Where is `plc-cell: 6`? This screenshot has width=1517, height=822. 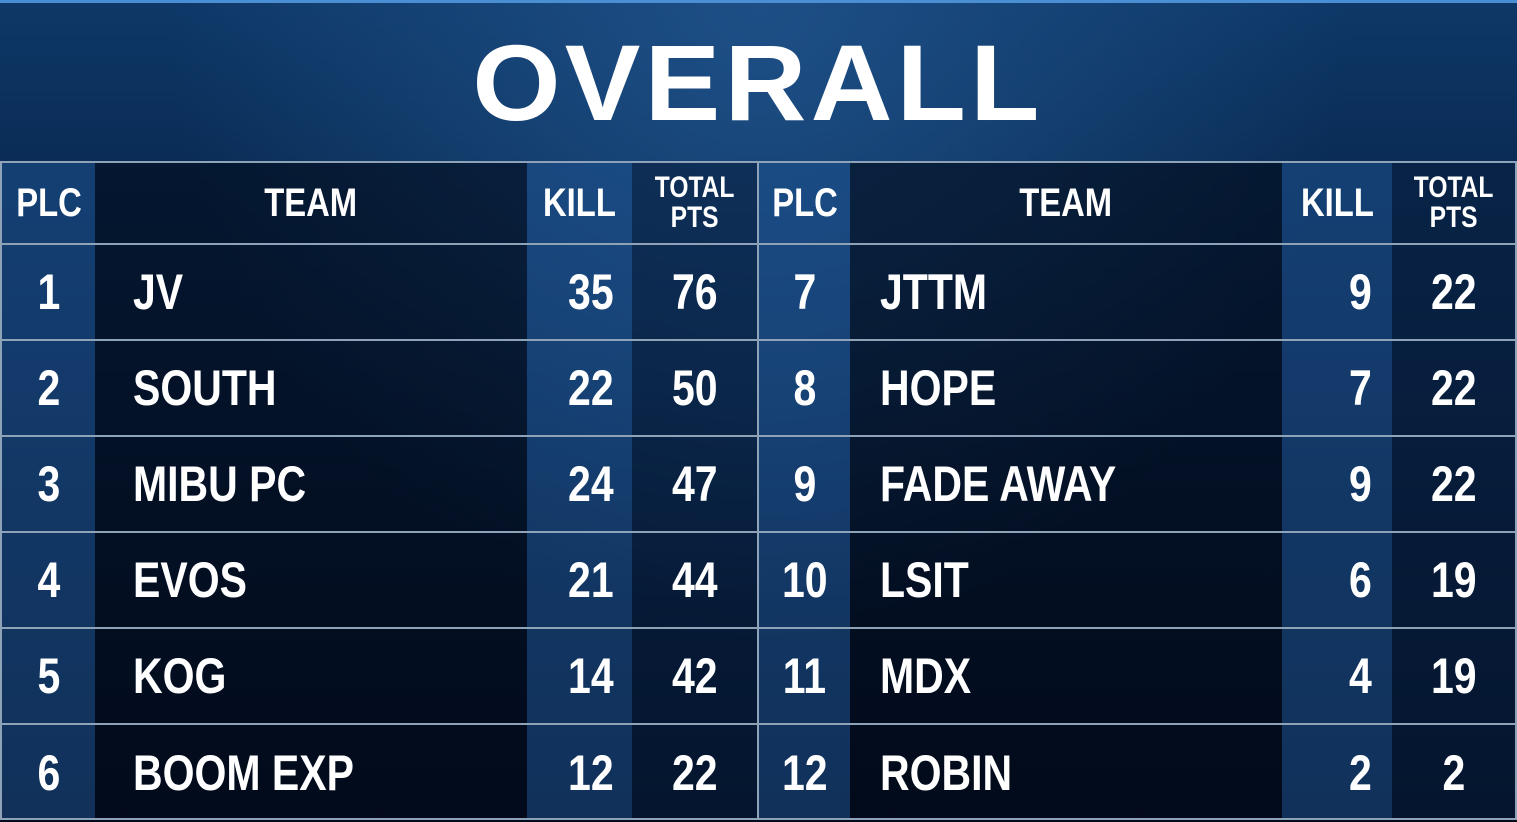 plc-cell: 6 is located at coordinates (48, 773).